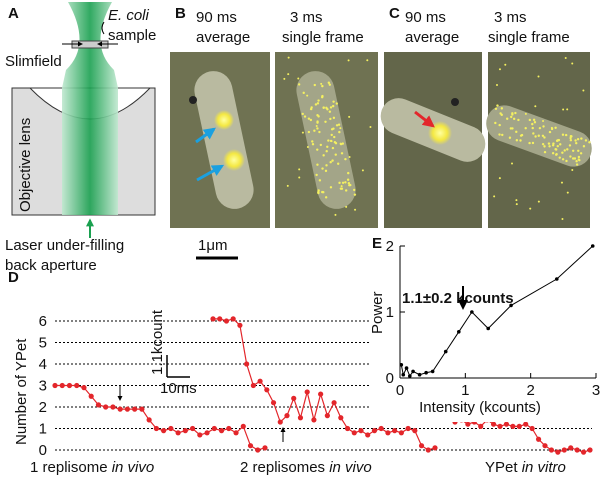  What do you see at coordinates (157, 342) in the screenshot?
I see `scale-label: 1.1kcount` at bounding box center [157, 342].